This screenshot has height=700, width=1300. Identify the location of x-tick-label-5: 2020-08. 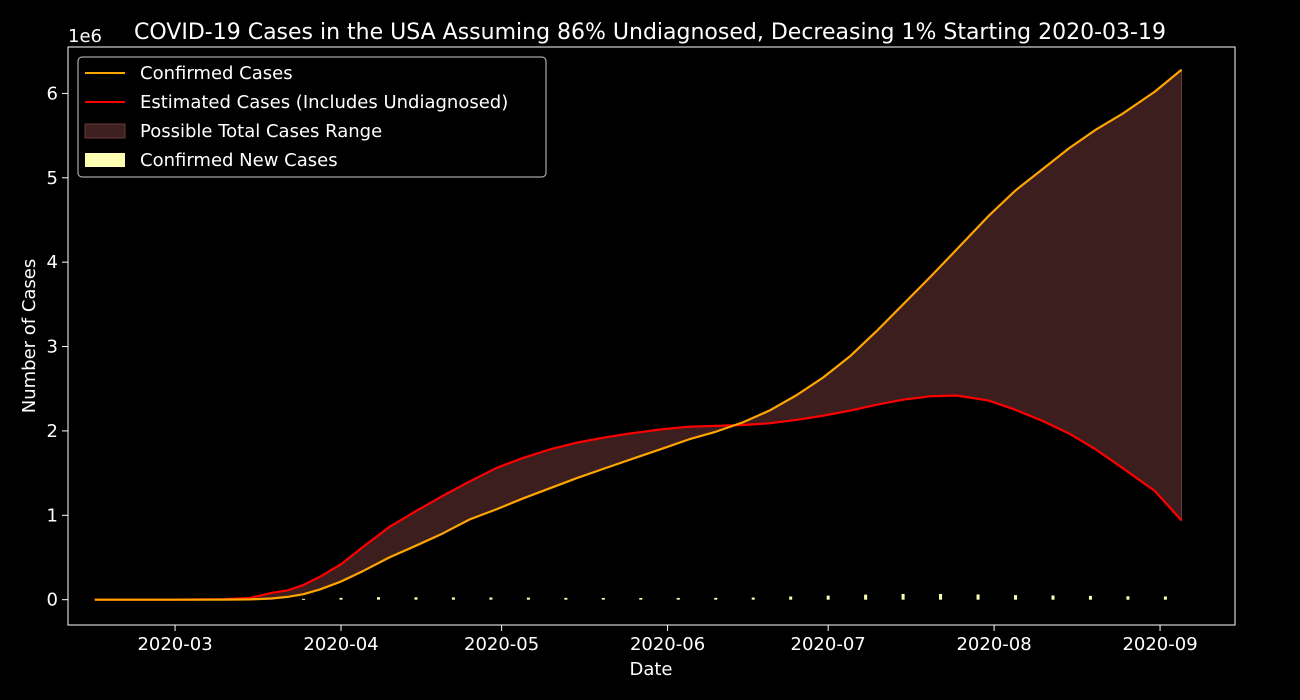
(993, 644).